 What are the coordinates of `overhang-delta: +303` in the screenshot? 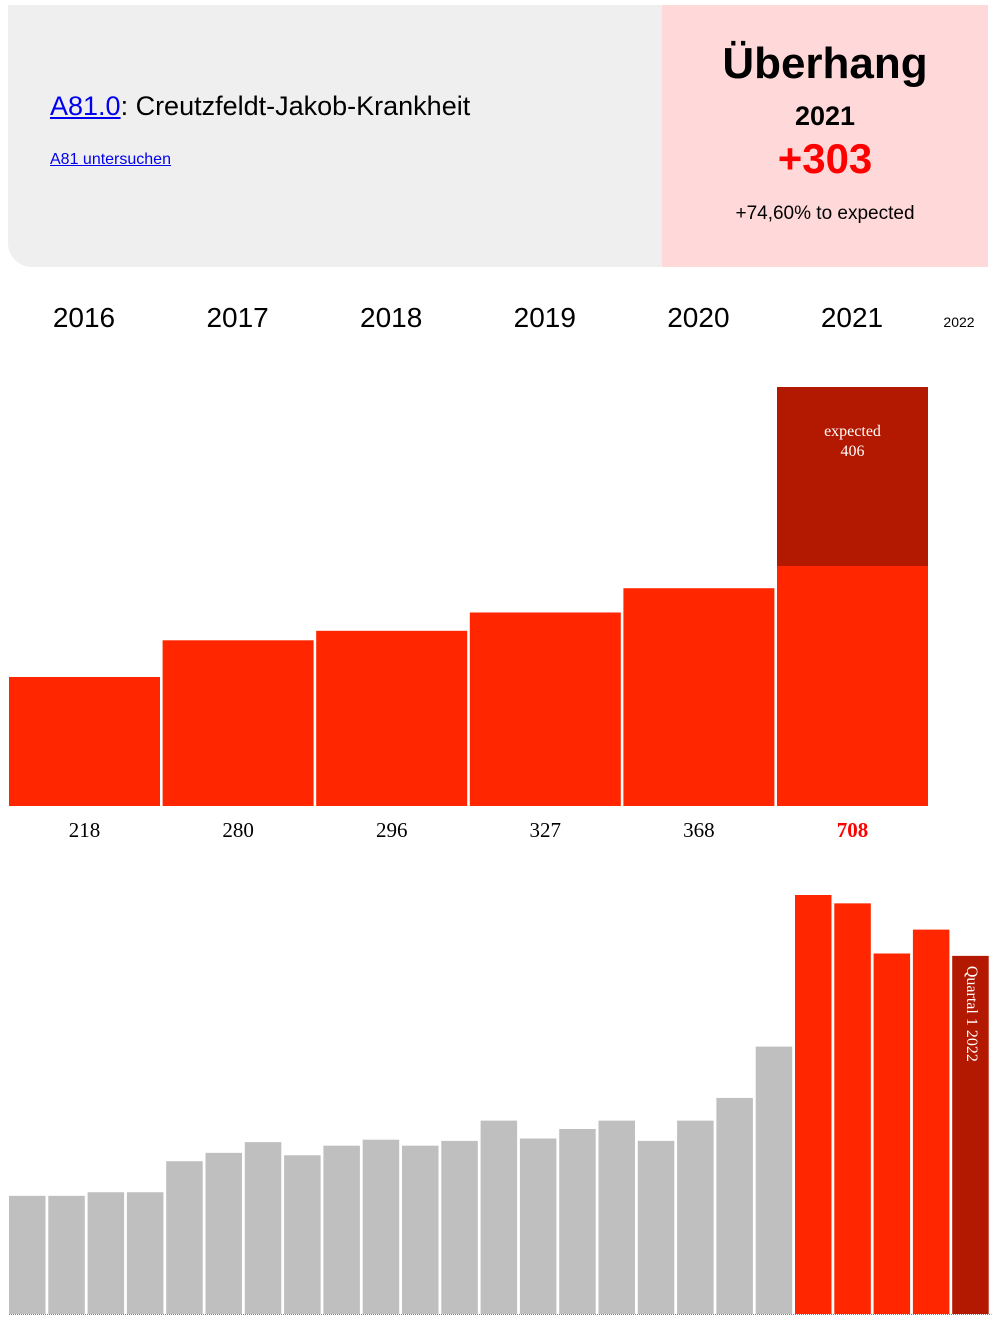 It's located at (825, 158).